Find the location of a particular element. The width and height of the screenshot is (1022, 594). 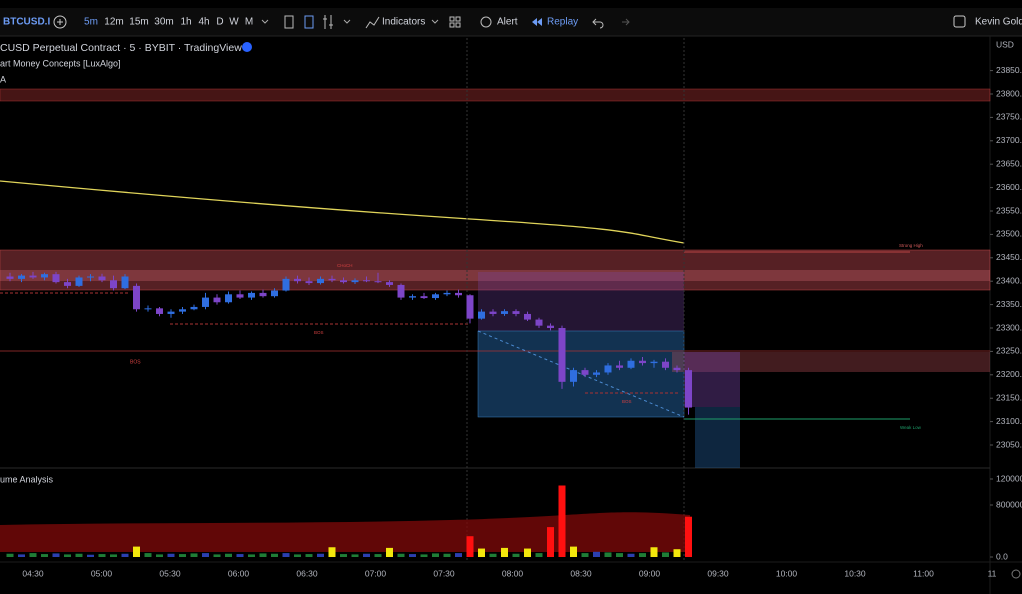

price-label: 23550.0 is located at coordinates (1009, 210).